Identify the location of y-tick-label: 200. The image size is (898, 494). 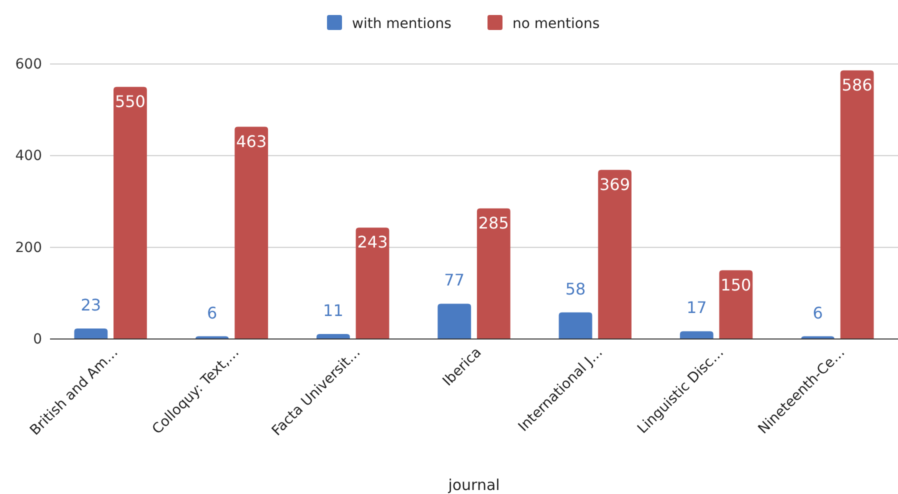
(28, 248).